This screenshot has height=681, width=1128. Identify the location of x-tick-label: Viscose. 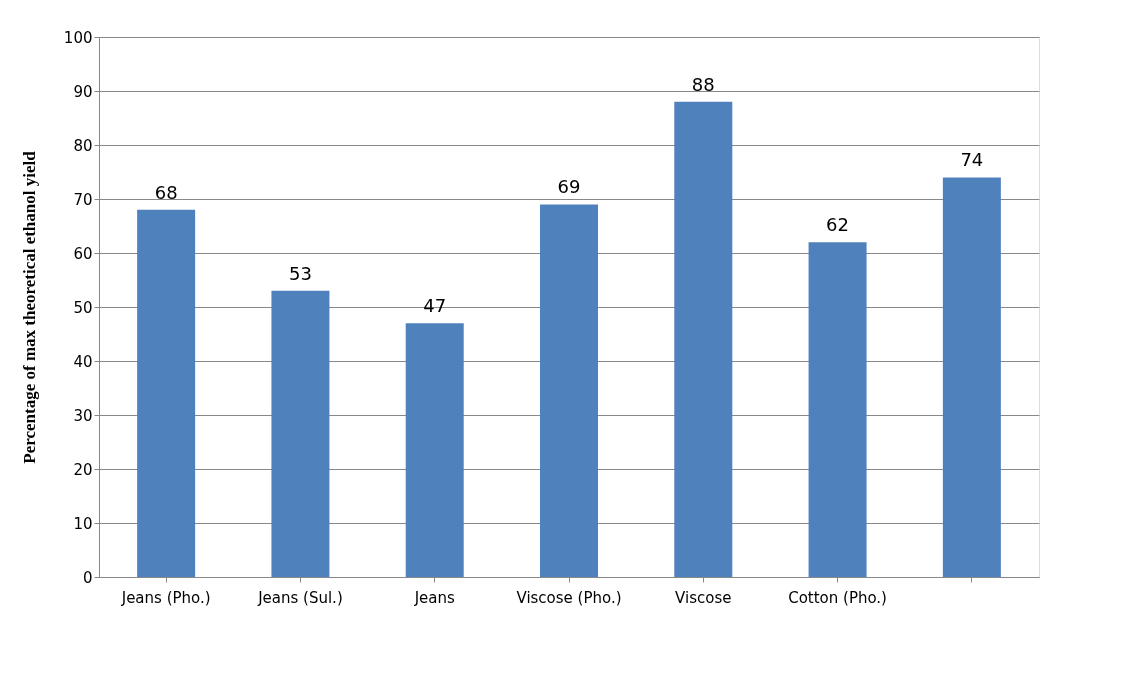
(703, 597).